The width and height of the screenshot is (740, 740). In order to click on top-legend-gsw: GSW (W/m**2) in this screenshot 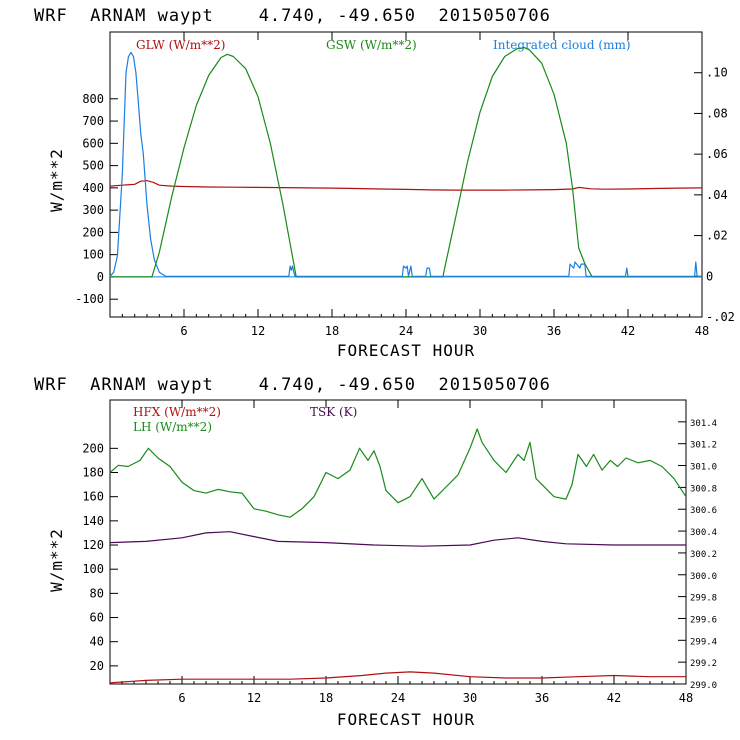, I will do `click(371, 45)`.